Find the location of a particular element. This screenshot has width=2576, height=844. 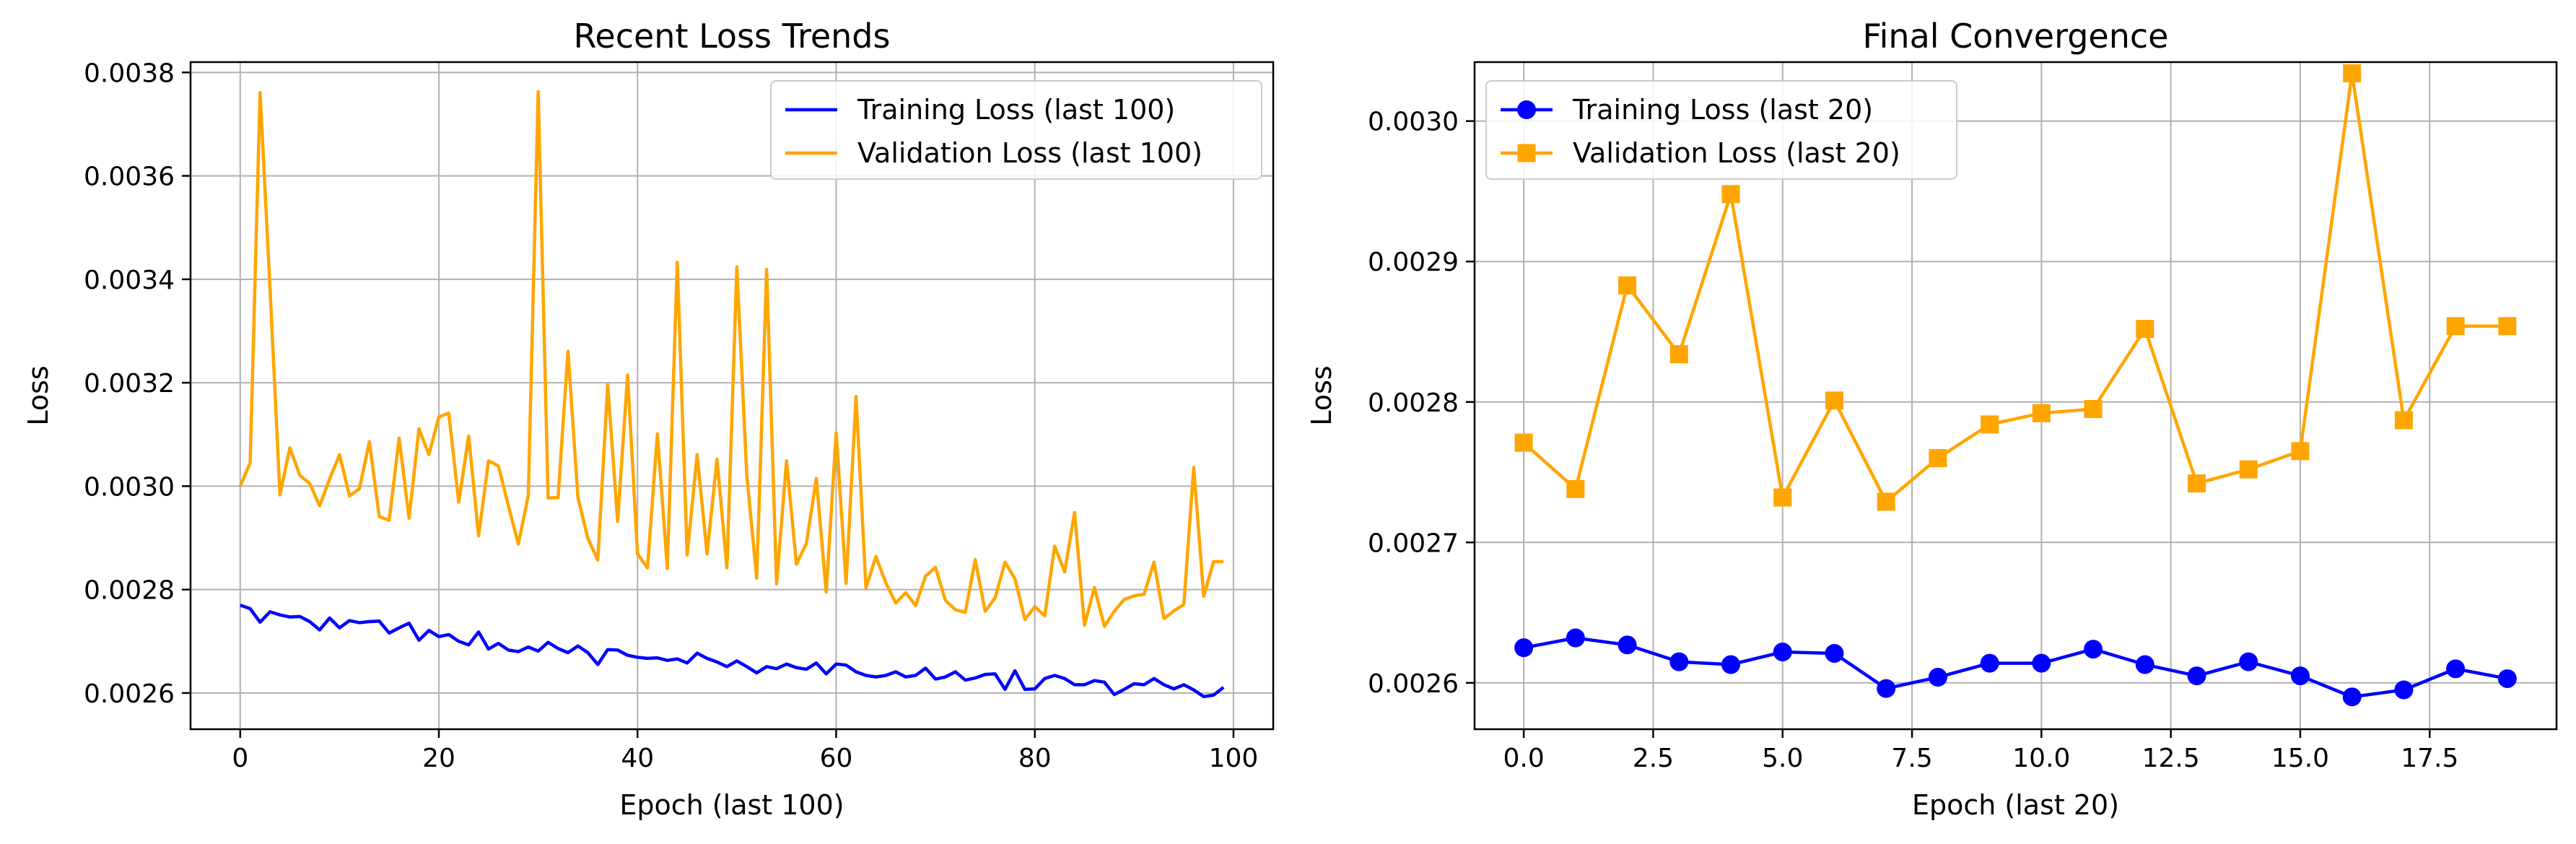

x-axis-label: Epoch (last 20) is located at coordinates (2015, 805).